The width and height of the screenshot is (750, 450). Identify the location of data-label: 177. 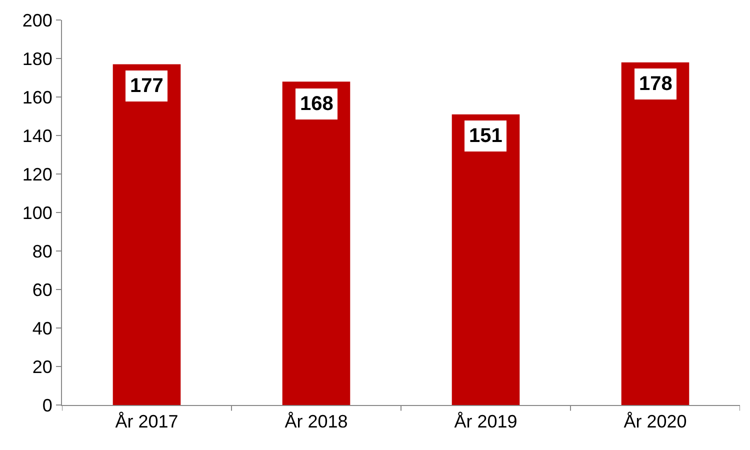
(147, 86).